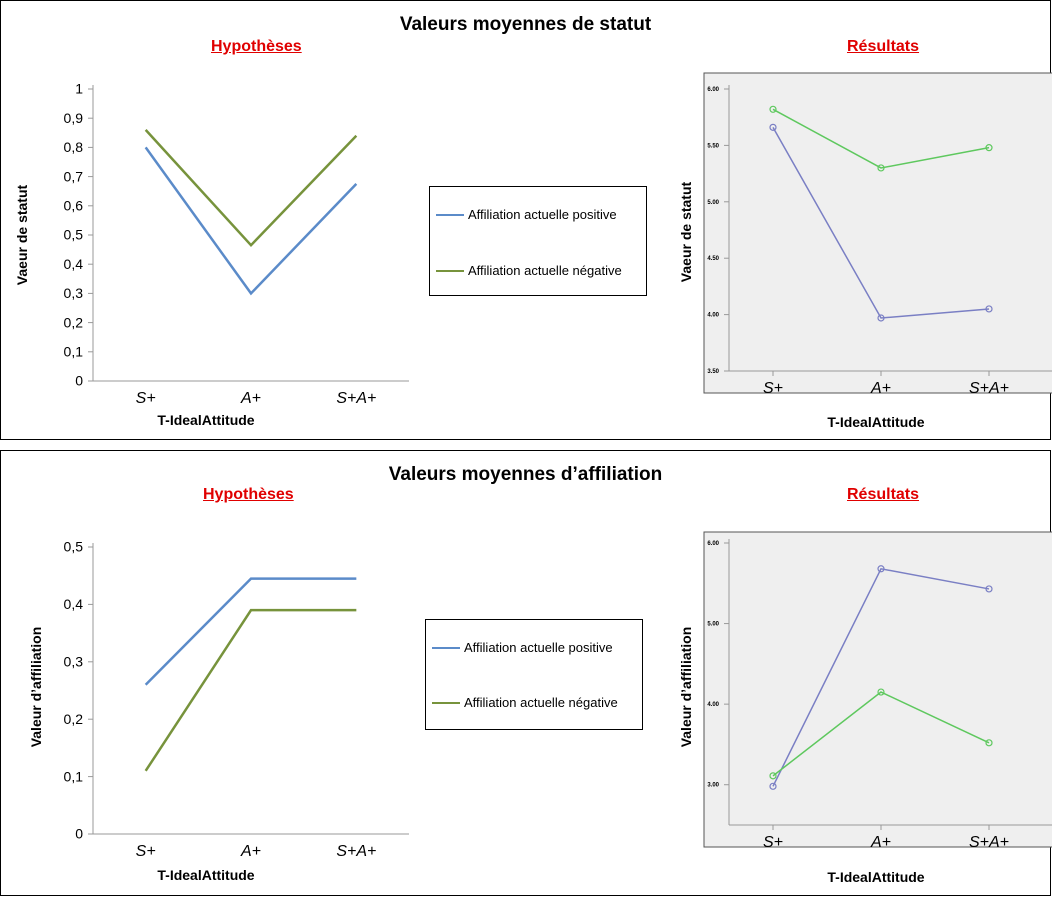 Image resolution: width=1052 pixels, height=897 pixels. What do you see at coordinates (713, 786) in the screenshot?
I see `y-tick-label: 3.00` at bounding box center [713, 786].